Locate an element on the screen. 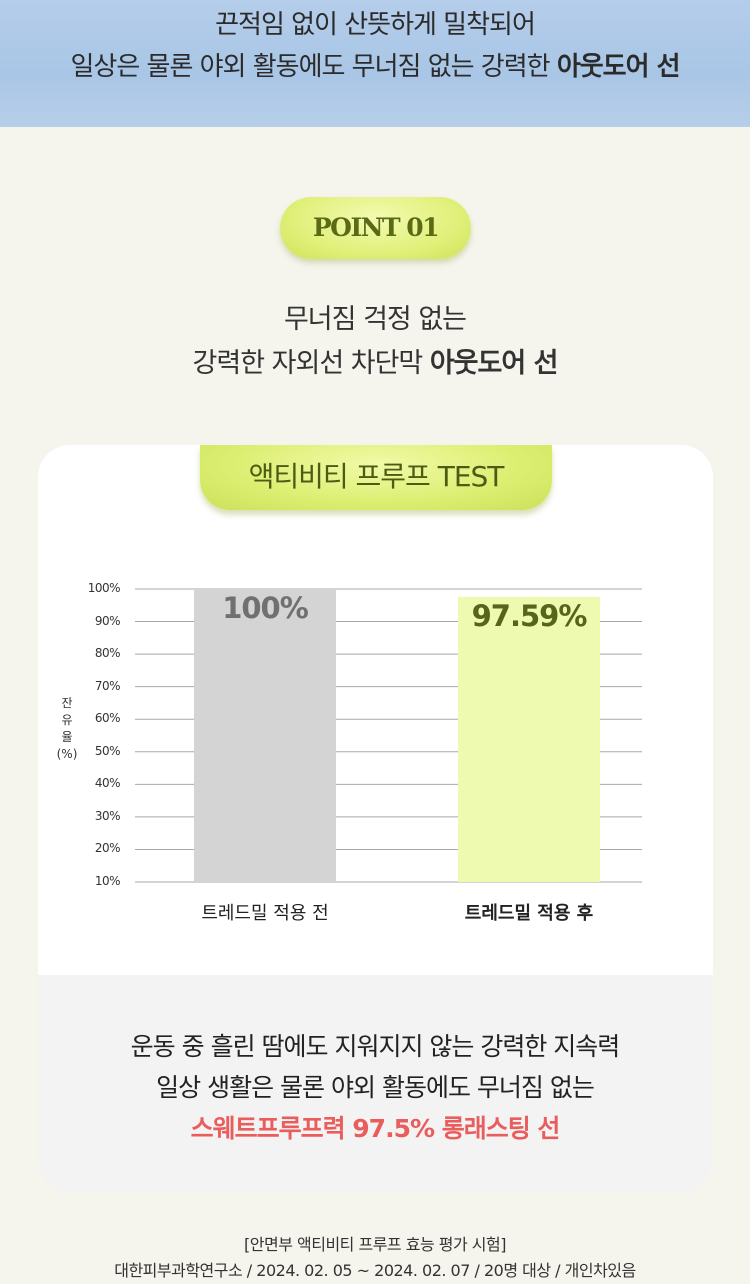 The width and height of the screenshot is (750, 1284). description-highlight: 스웨트프루프력 97.5% 롱래스팅 선 is located at coordinates (375, 1128).